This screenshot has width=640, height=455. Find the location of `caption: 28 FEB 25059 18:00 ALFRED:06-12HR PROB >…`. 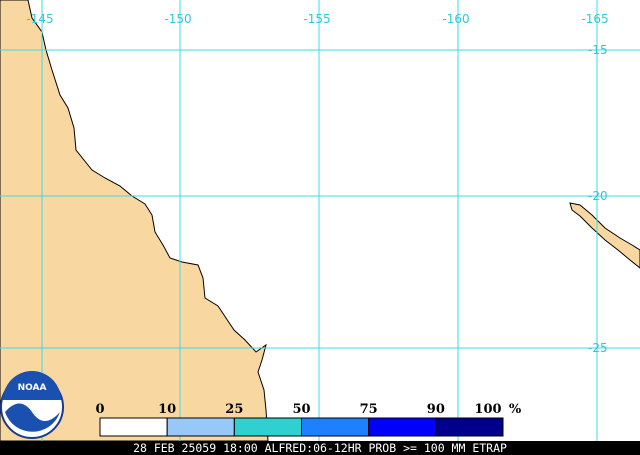

caption: 28 FEB 25059 18:00 ALFRED:06-12HR PROB >… is located at coordinates (320, 448).